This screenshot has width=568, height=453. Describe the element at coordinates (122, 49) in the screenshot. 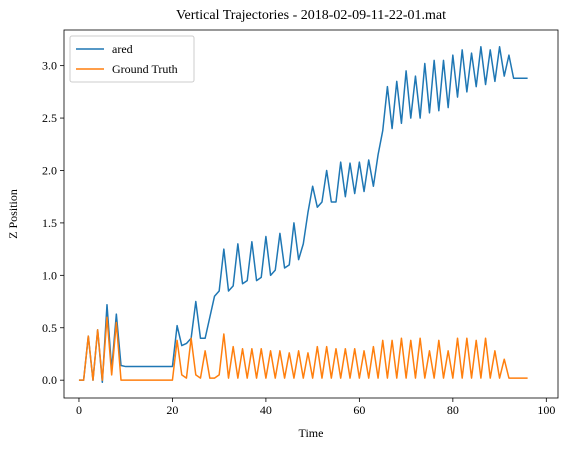

I see `legend-label: ared` at that location.